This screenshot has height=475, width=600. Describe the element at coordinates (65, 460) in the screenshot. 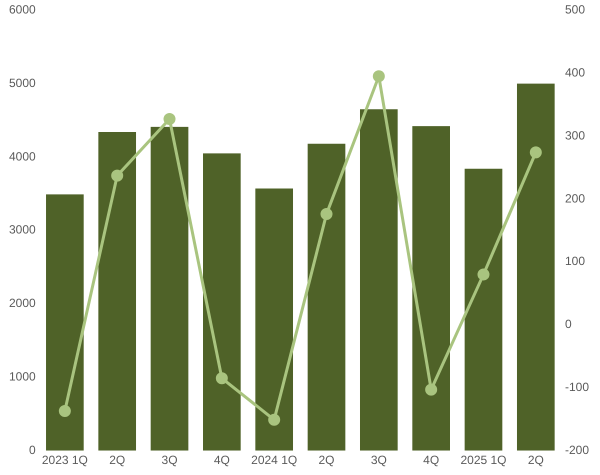

I see `x-tick-label: 2023 1Q` at that location.